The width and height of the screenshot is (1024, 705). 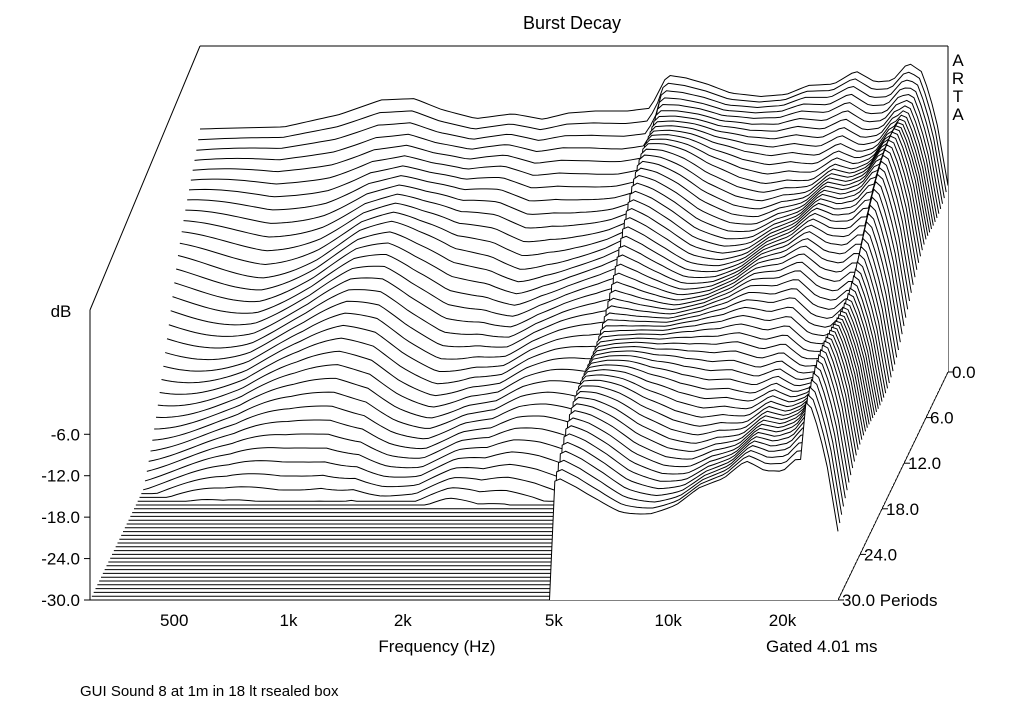 I want to click on x-tick-label: 1k, so click(x=289, y=620).